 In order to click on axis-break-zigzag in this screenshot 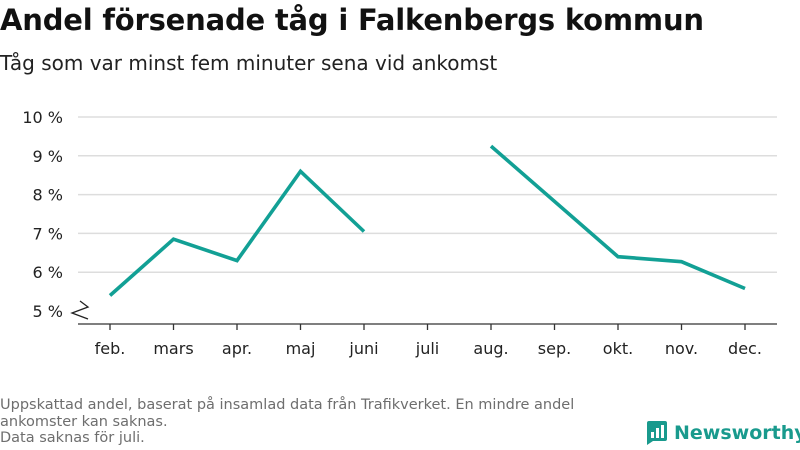, I will do `click(80, 310)`.